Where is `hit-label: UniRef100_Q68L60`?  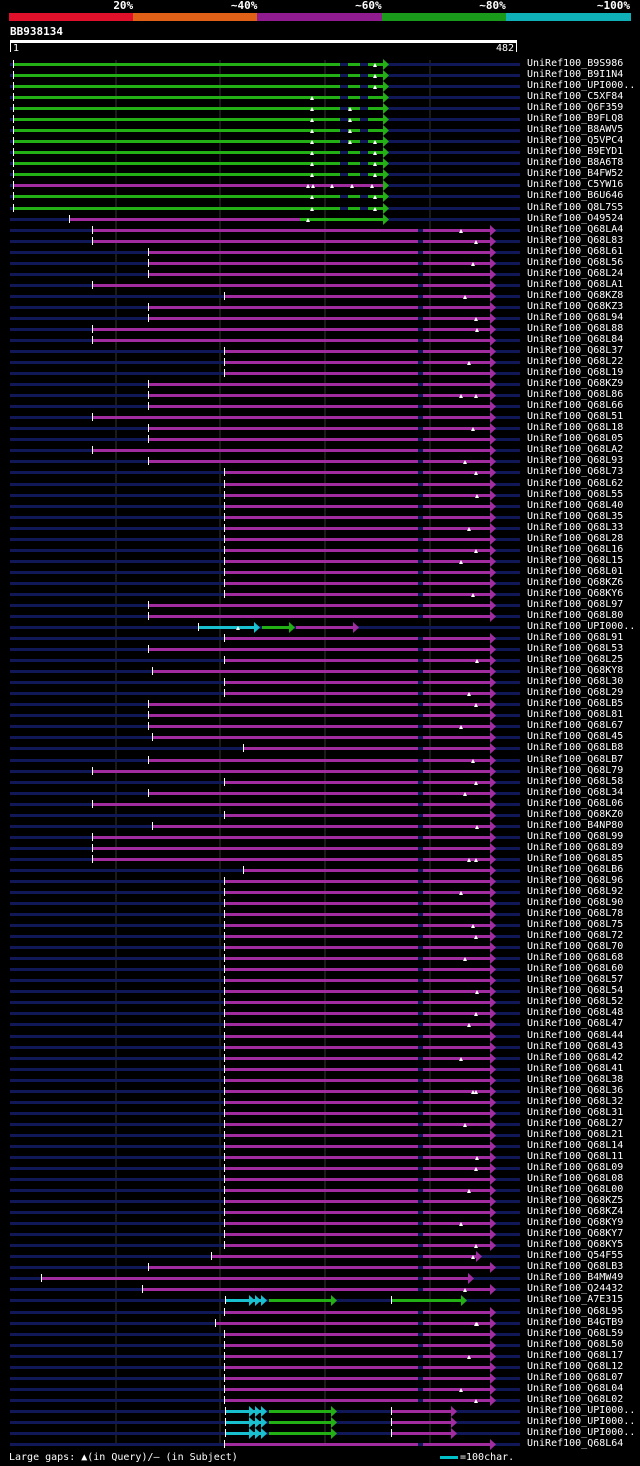
hit-label: UniRef100_Q68L60 is located at coordinates (575, 968).